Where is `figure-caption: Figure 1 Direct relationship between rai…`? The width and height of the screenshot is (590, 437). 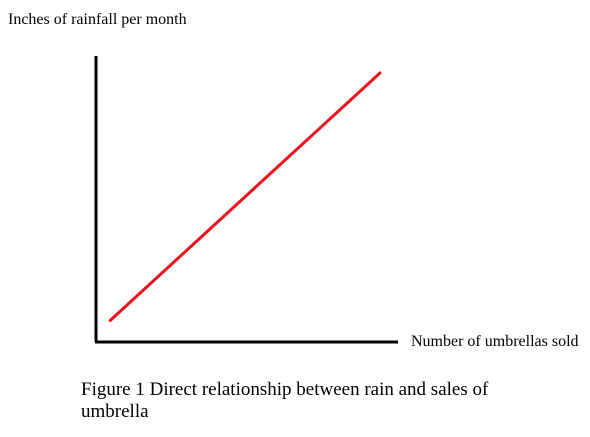 figure-caption: Figure 1 Direct relationship between rai… is located at coordinates (285, 400).